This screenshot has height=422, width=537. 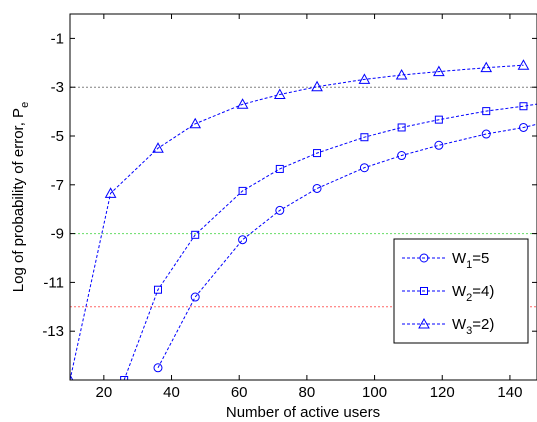 I want to click on legend-entry-3: W3=2), so click(x=448, y=326).